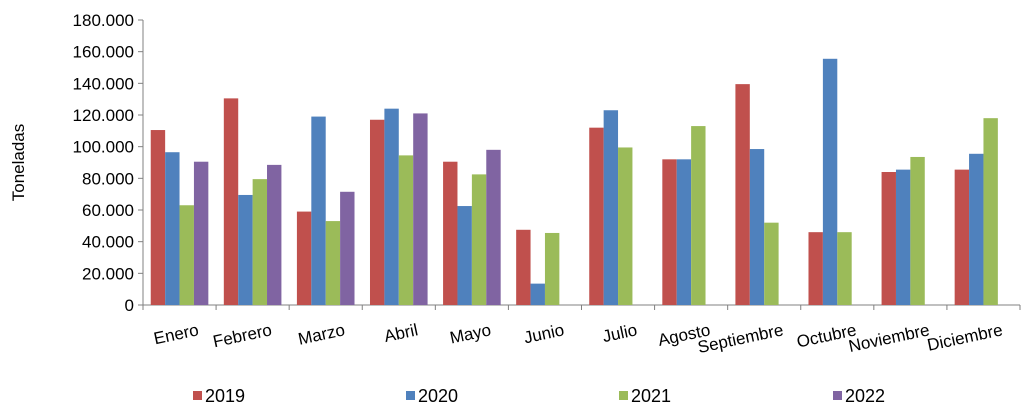 This screenshot has width=1030, height=415. I want to click on category-label: Enero, so click(176, 334).